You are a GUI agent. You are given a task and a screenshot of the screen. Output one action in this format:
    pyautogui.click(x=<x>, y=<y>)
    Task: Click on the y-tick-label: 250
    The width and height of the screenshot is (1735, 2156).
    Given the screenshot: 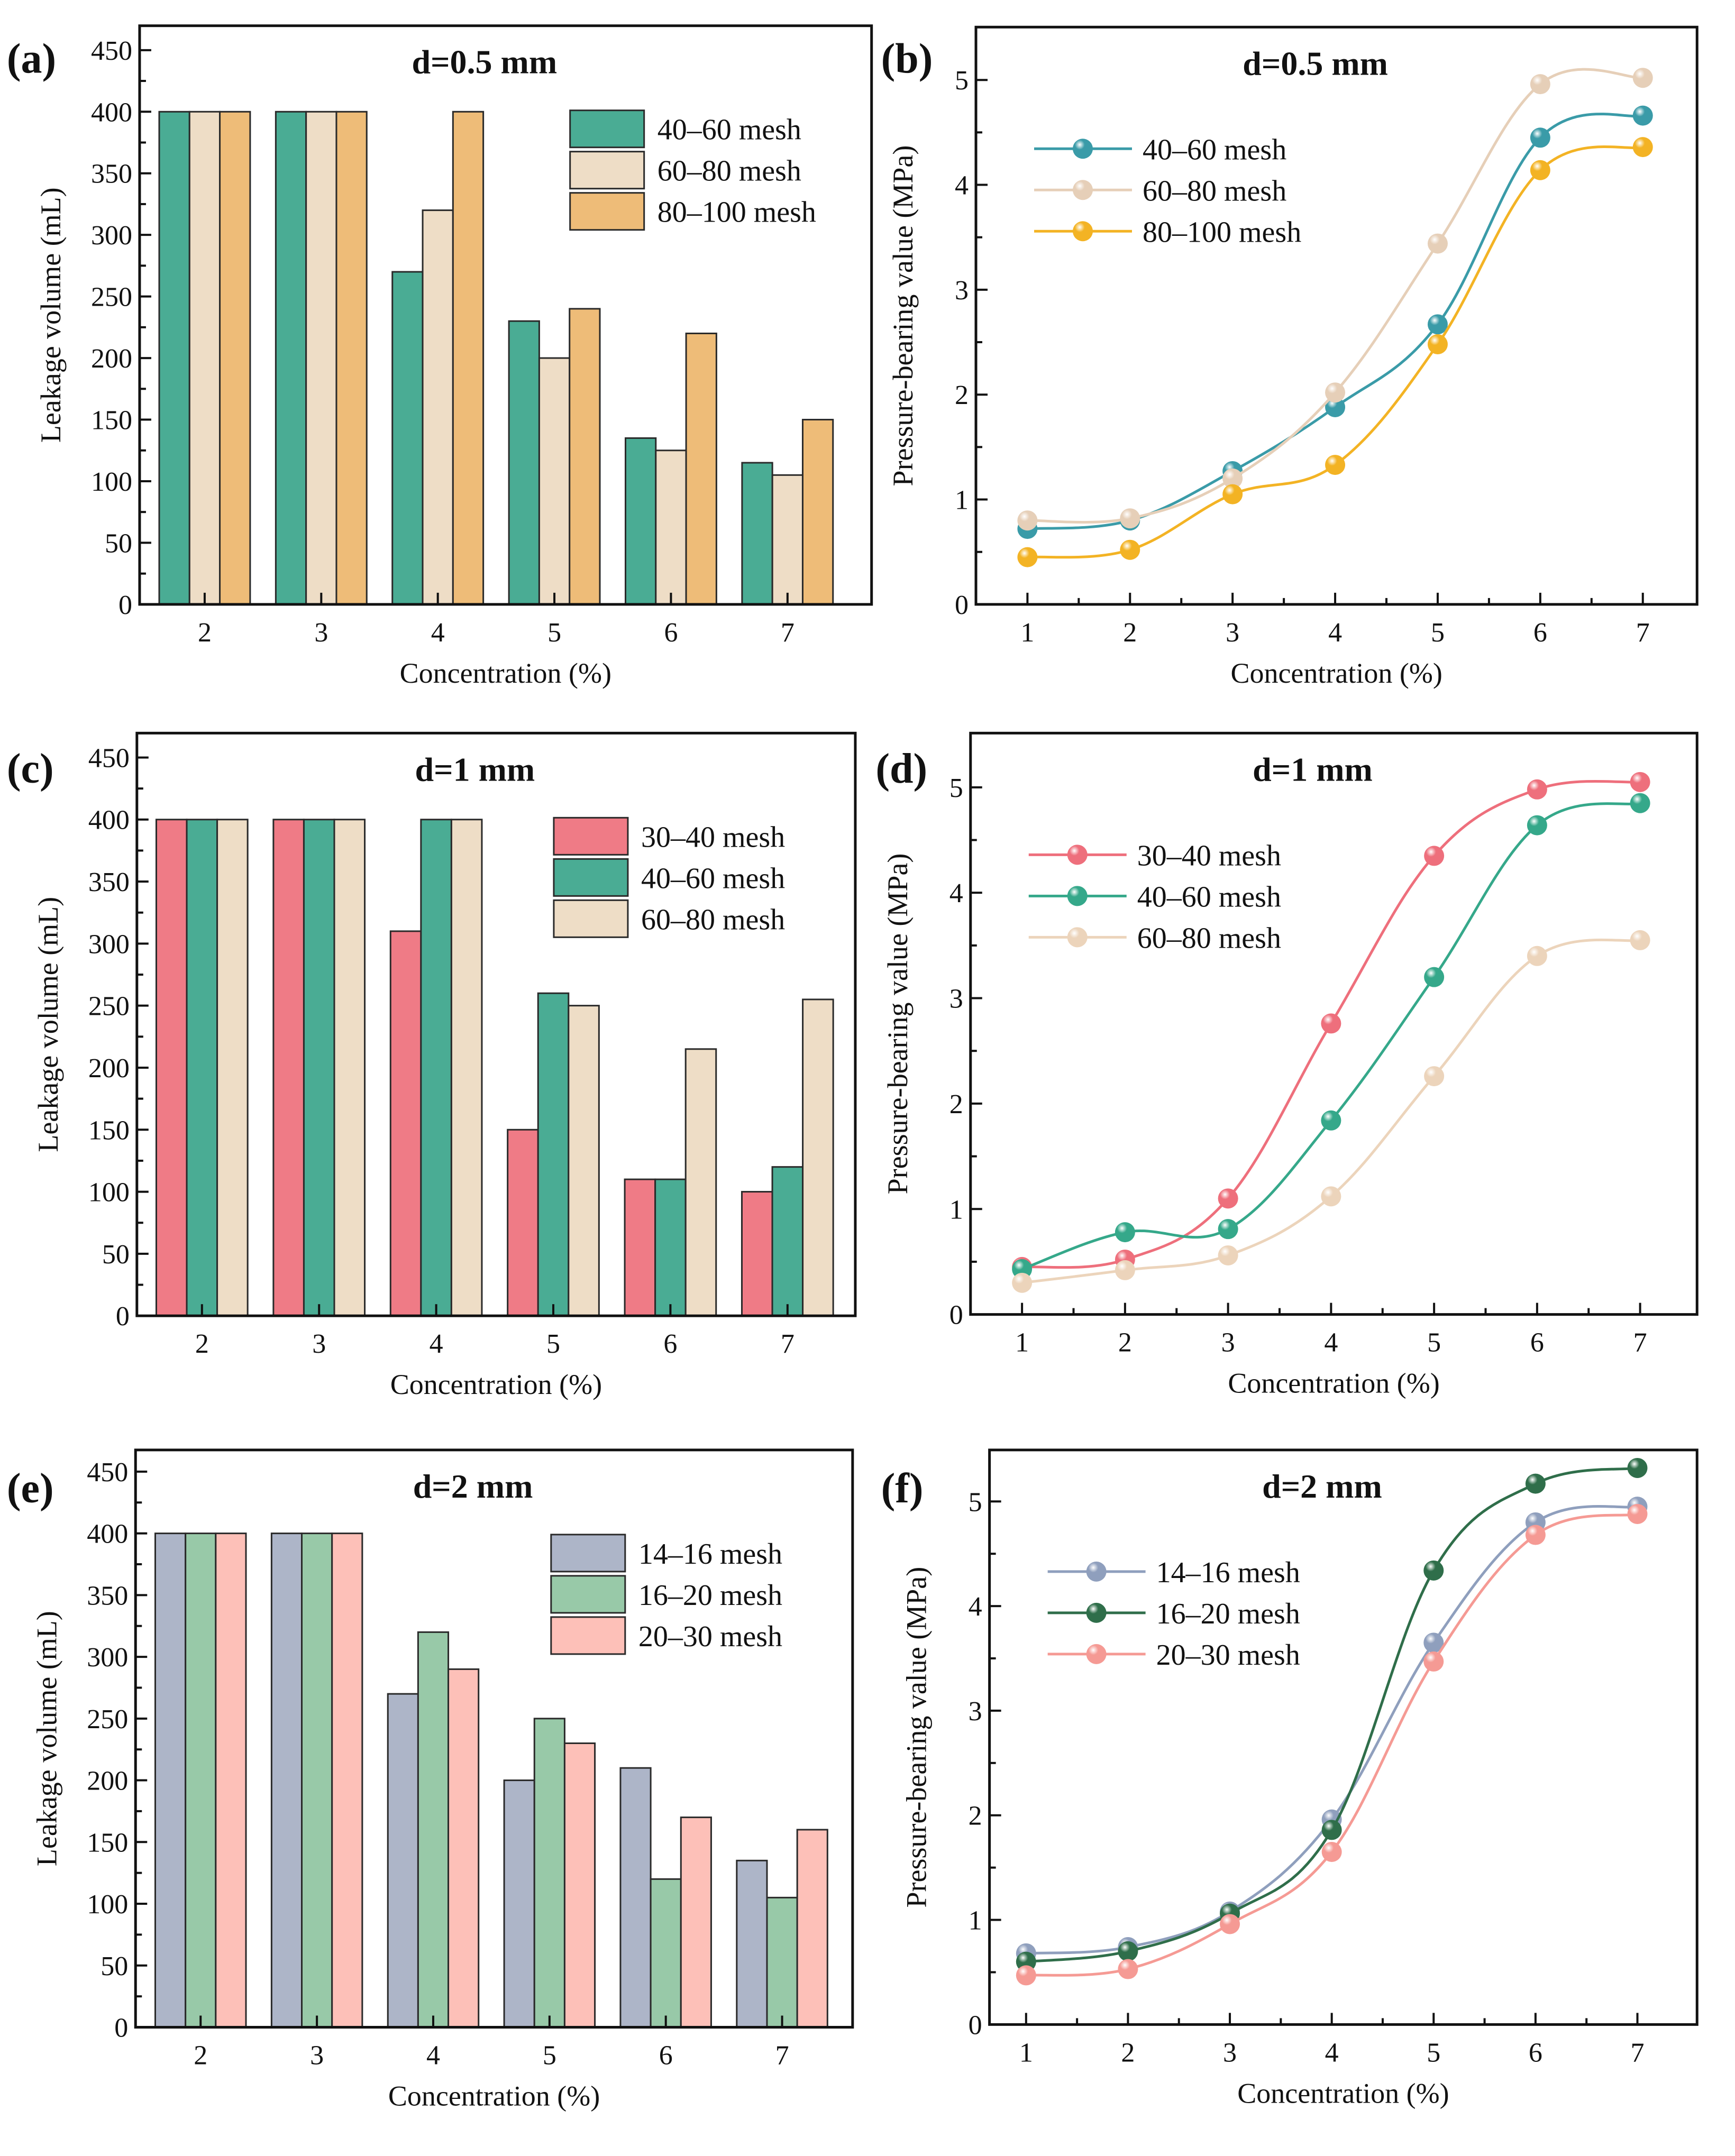 What is the action you would take?
    pyautogui.click(x=111, y=297)
    